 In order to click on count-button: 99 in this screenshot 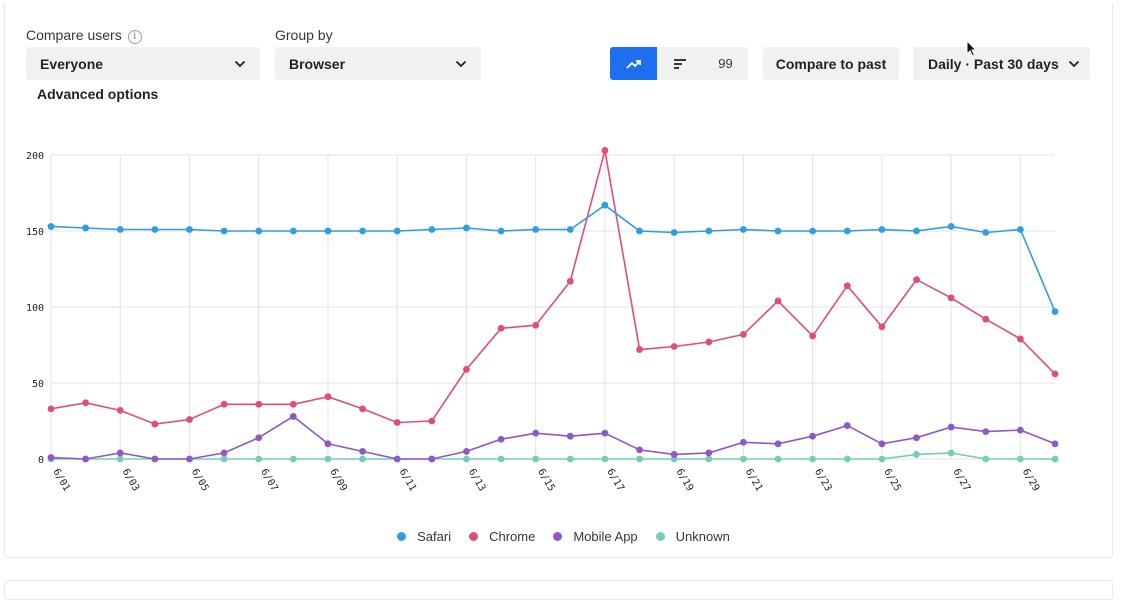, I will do `click(725, 63)`.